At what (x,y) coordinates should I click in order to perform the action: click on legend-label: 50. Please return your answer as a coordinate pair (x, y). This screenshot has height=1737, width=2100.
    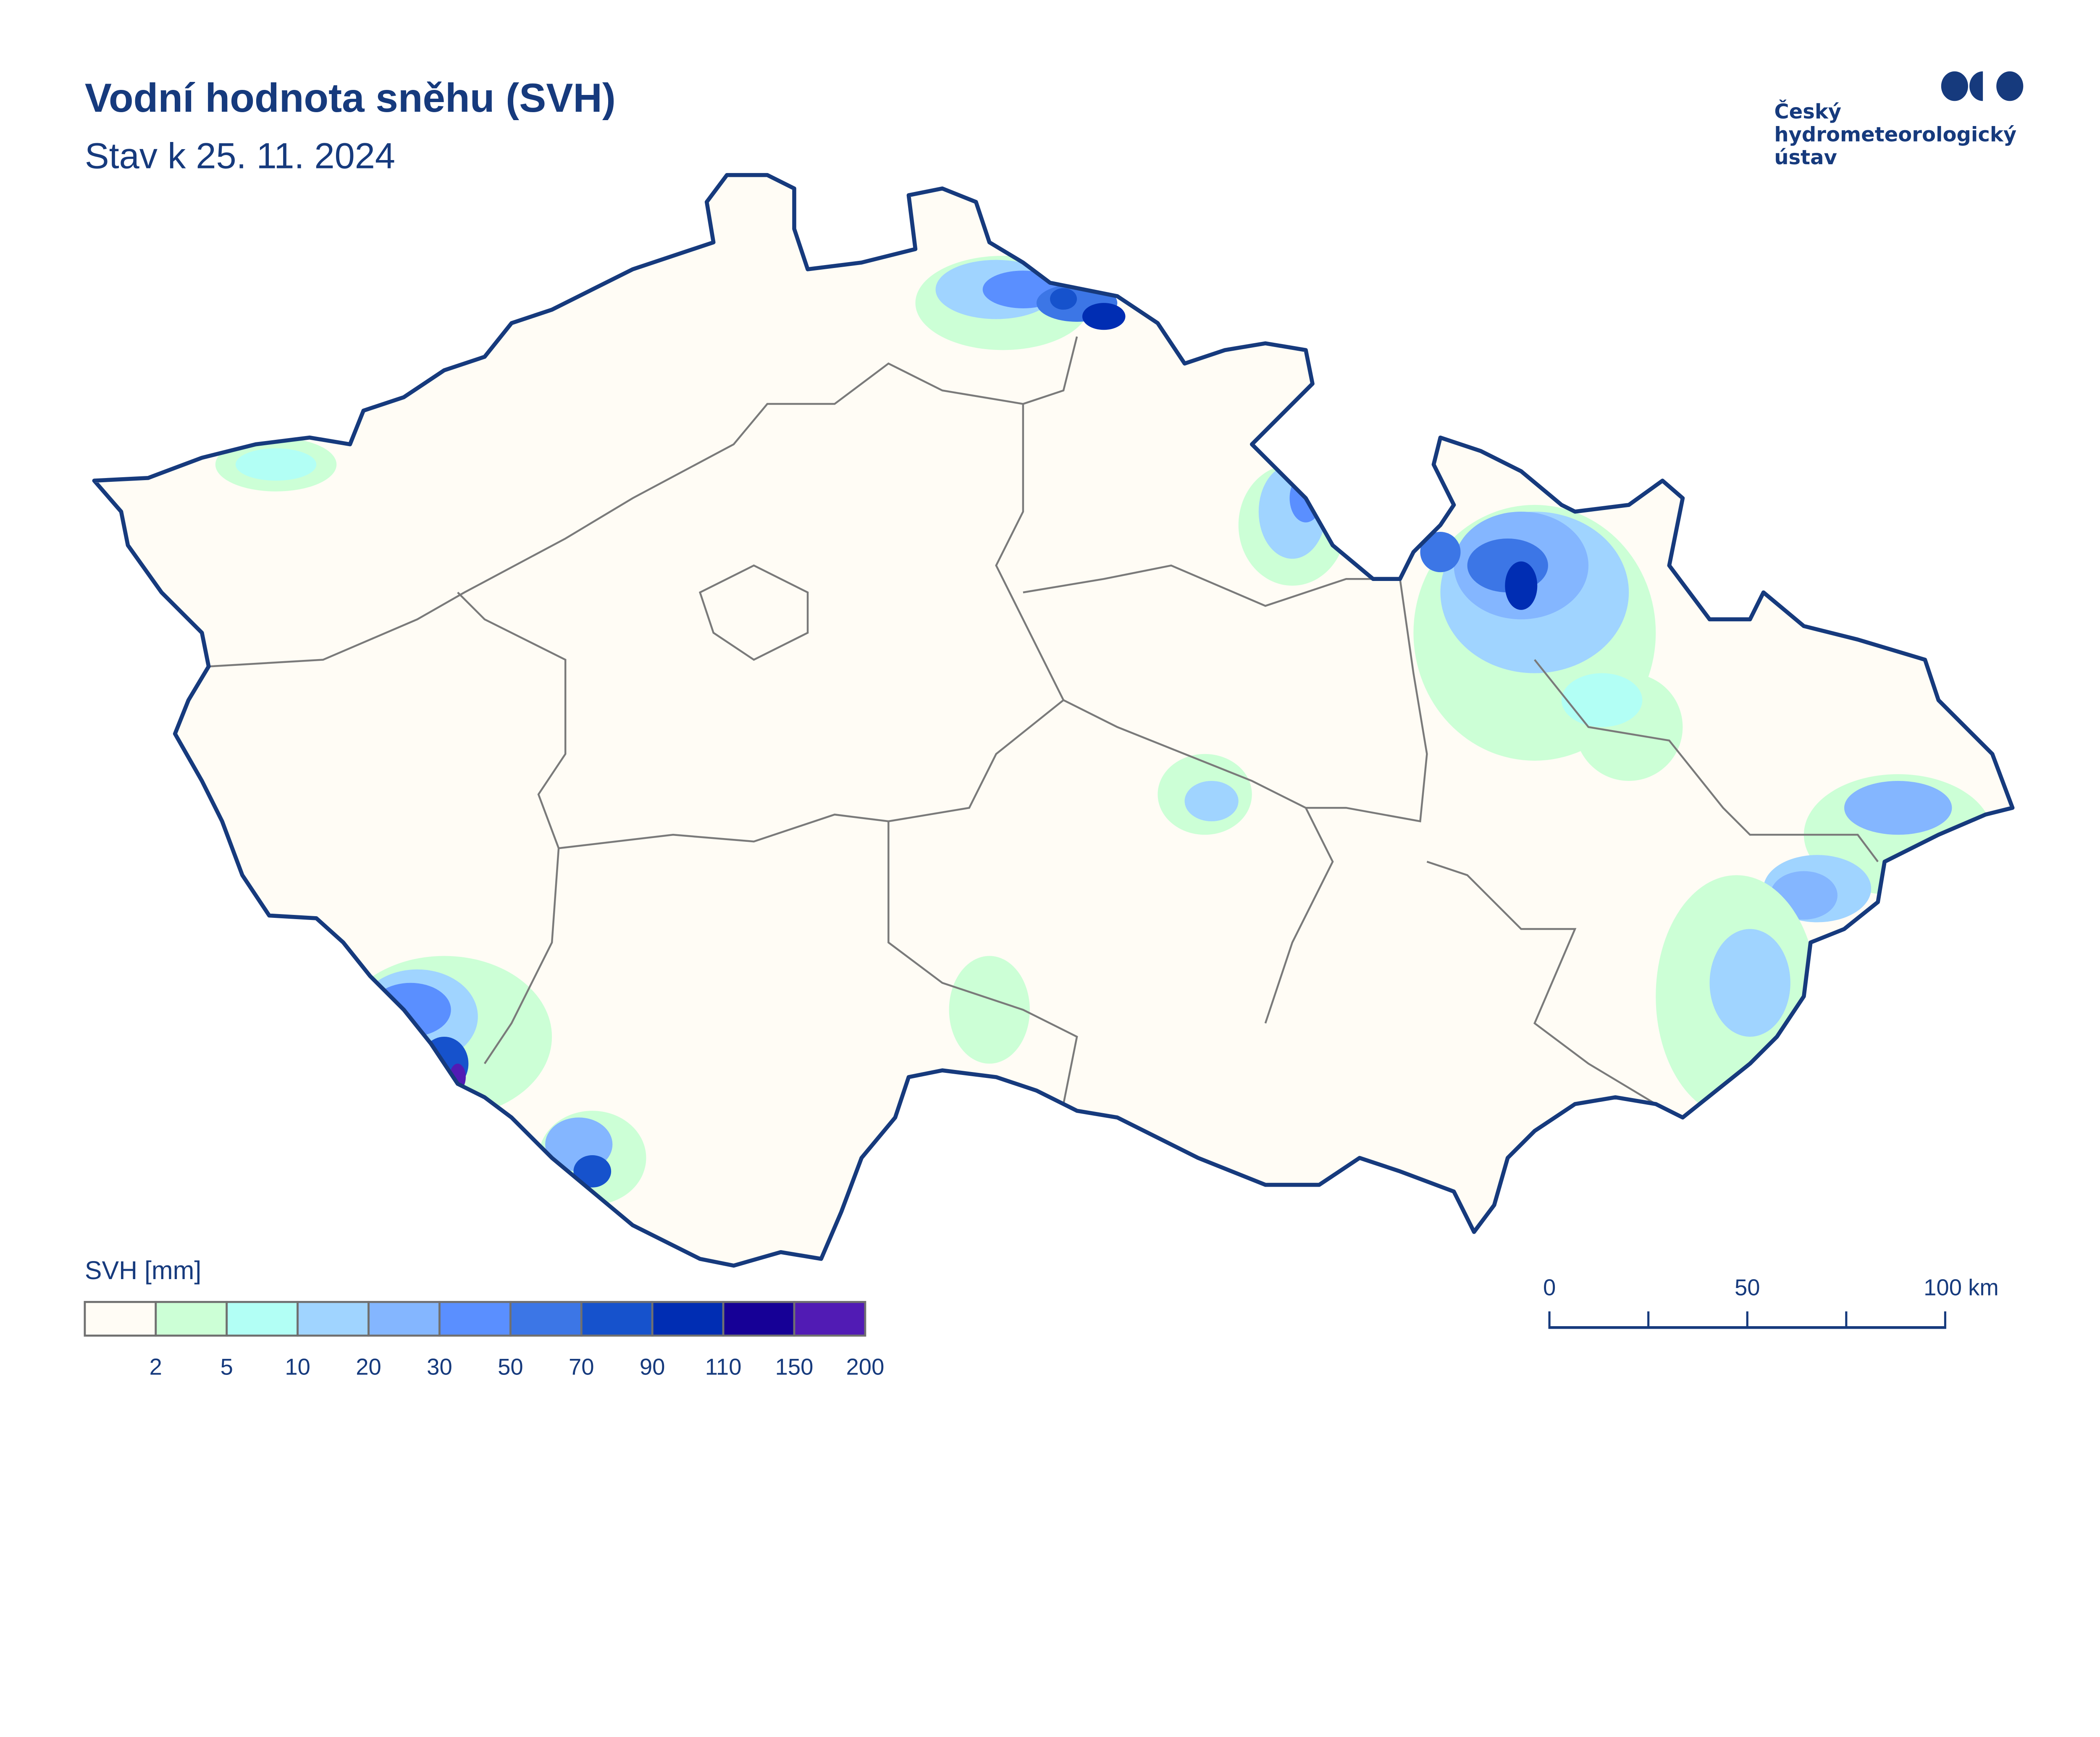
    Looking at the image, I should click on (510, 1367).